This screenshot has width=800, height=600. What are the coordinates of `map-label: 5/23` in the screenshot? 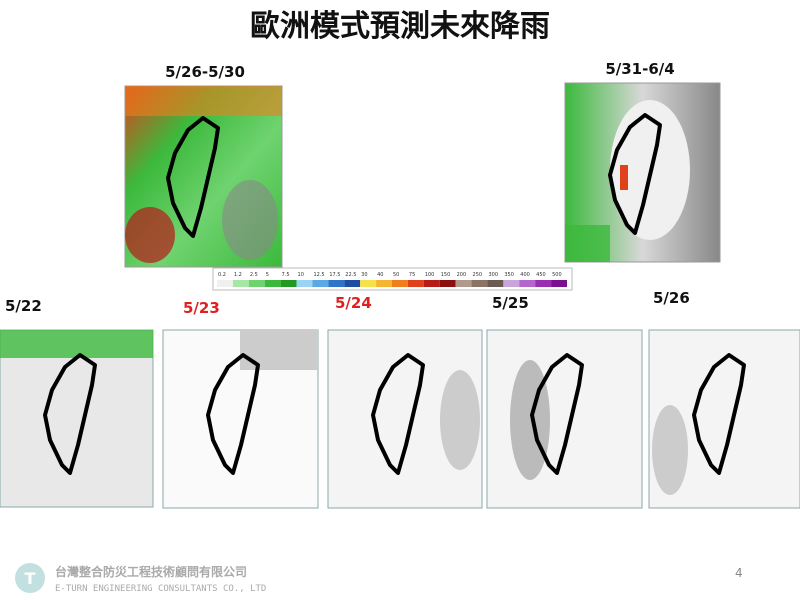 It's located at (201, 308).